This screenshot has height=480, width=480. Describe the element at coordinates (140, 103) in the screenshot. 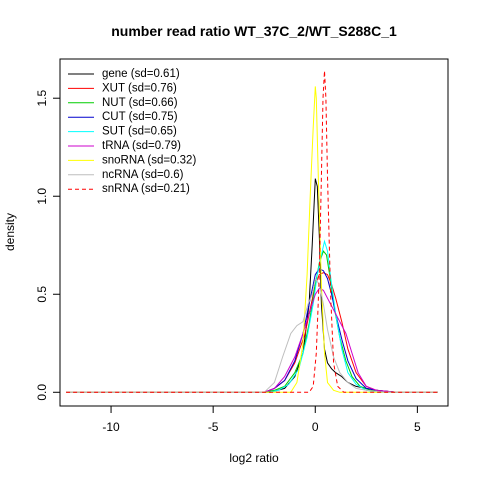

I see `legend-label: NUT (sd=0.66)` at that location.